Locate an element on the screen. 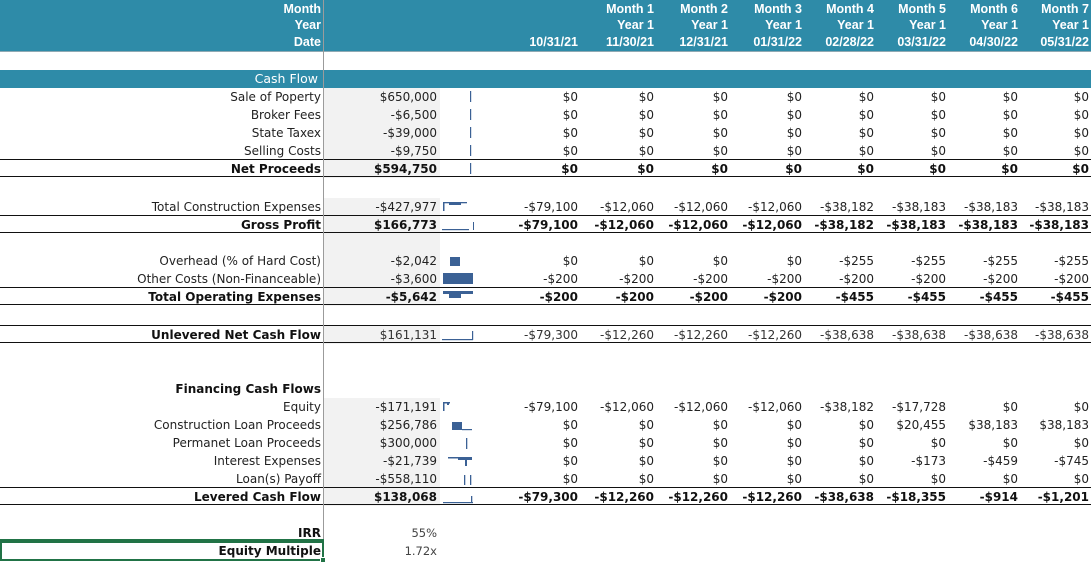 Image resolution: width=1091 pixels, height=563 pixels. row-label: Gross Profit is located at coordinates (280, 225).